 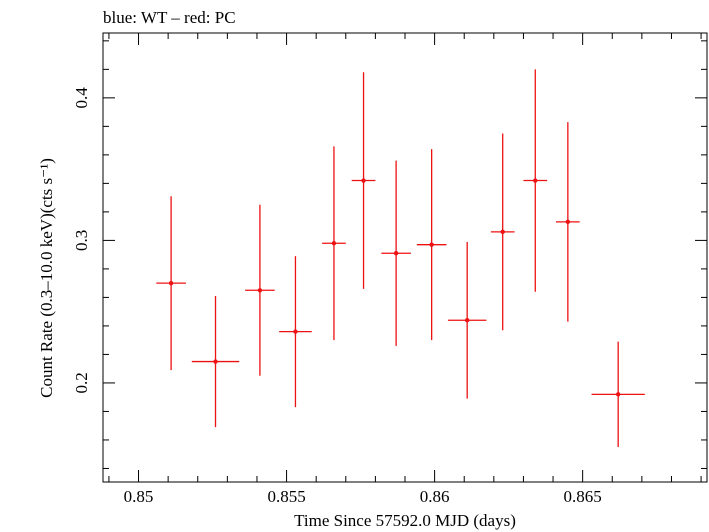 What do you see at coordinates (583, 496) in the screenshot?
I see `x-tick-label: 0.865` at bounding box center [583, 496].